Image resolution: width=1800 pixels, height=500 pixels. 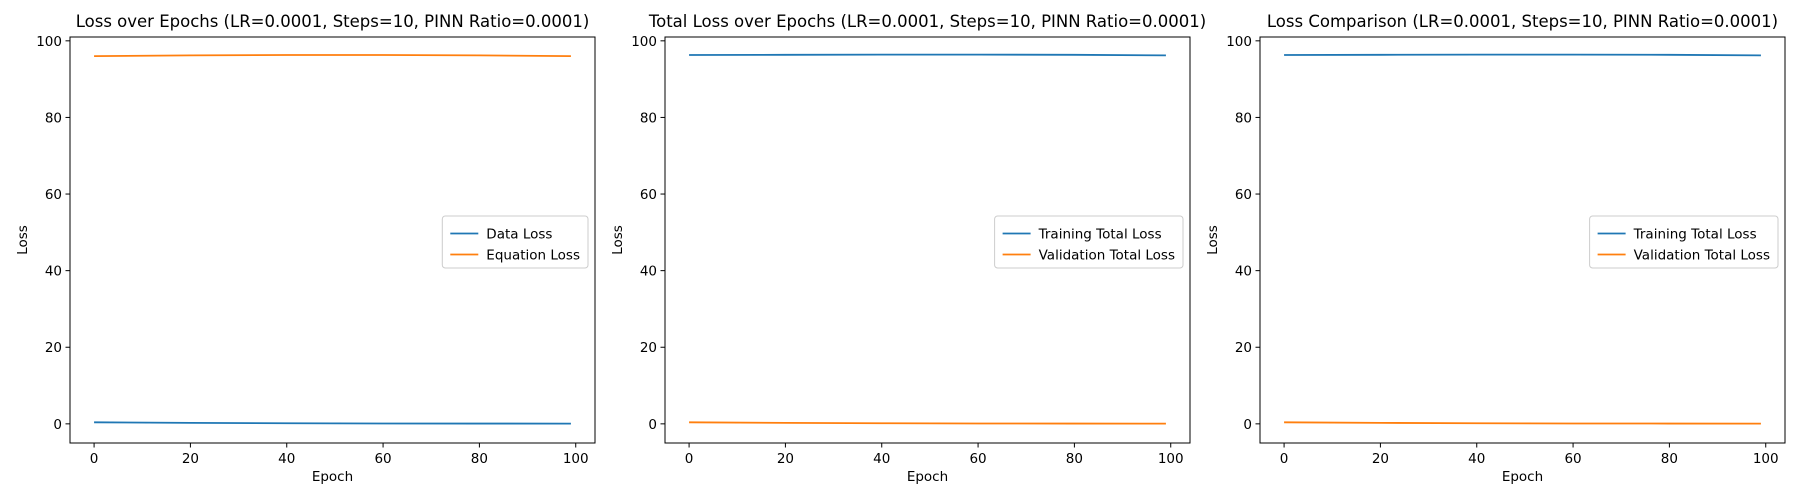 What do you see at coordinates (332, 56) in the screenshot?
I see `series-line-equation-loss` at bounding box center [332, 56].